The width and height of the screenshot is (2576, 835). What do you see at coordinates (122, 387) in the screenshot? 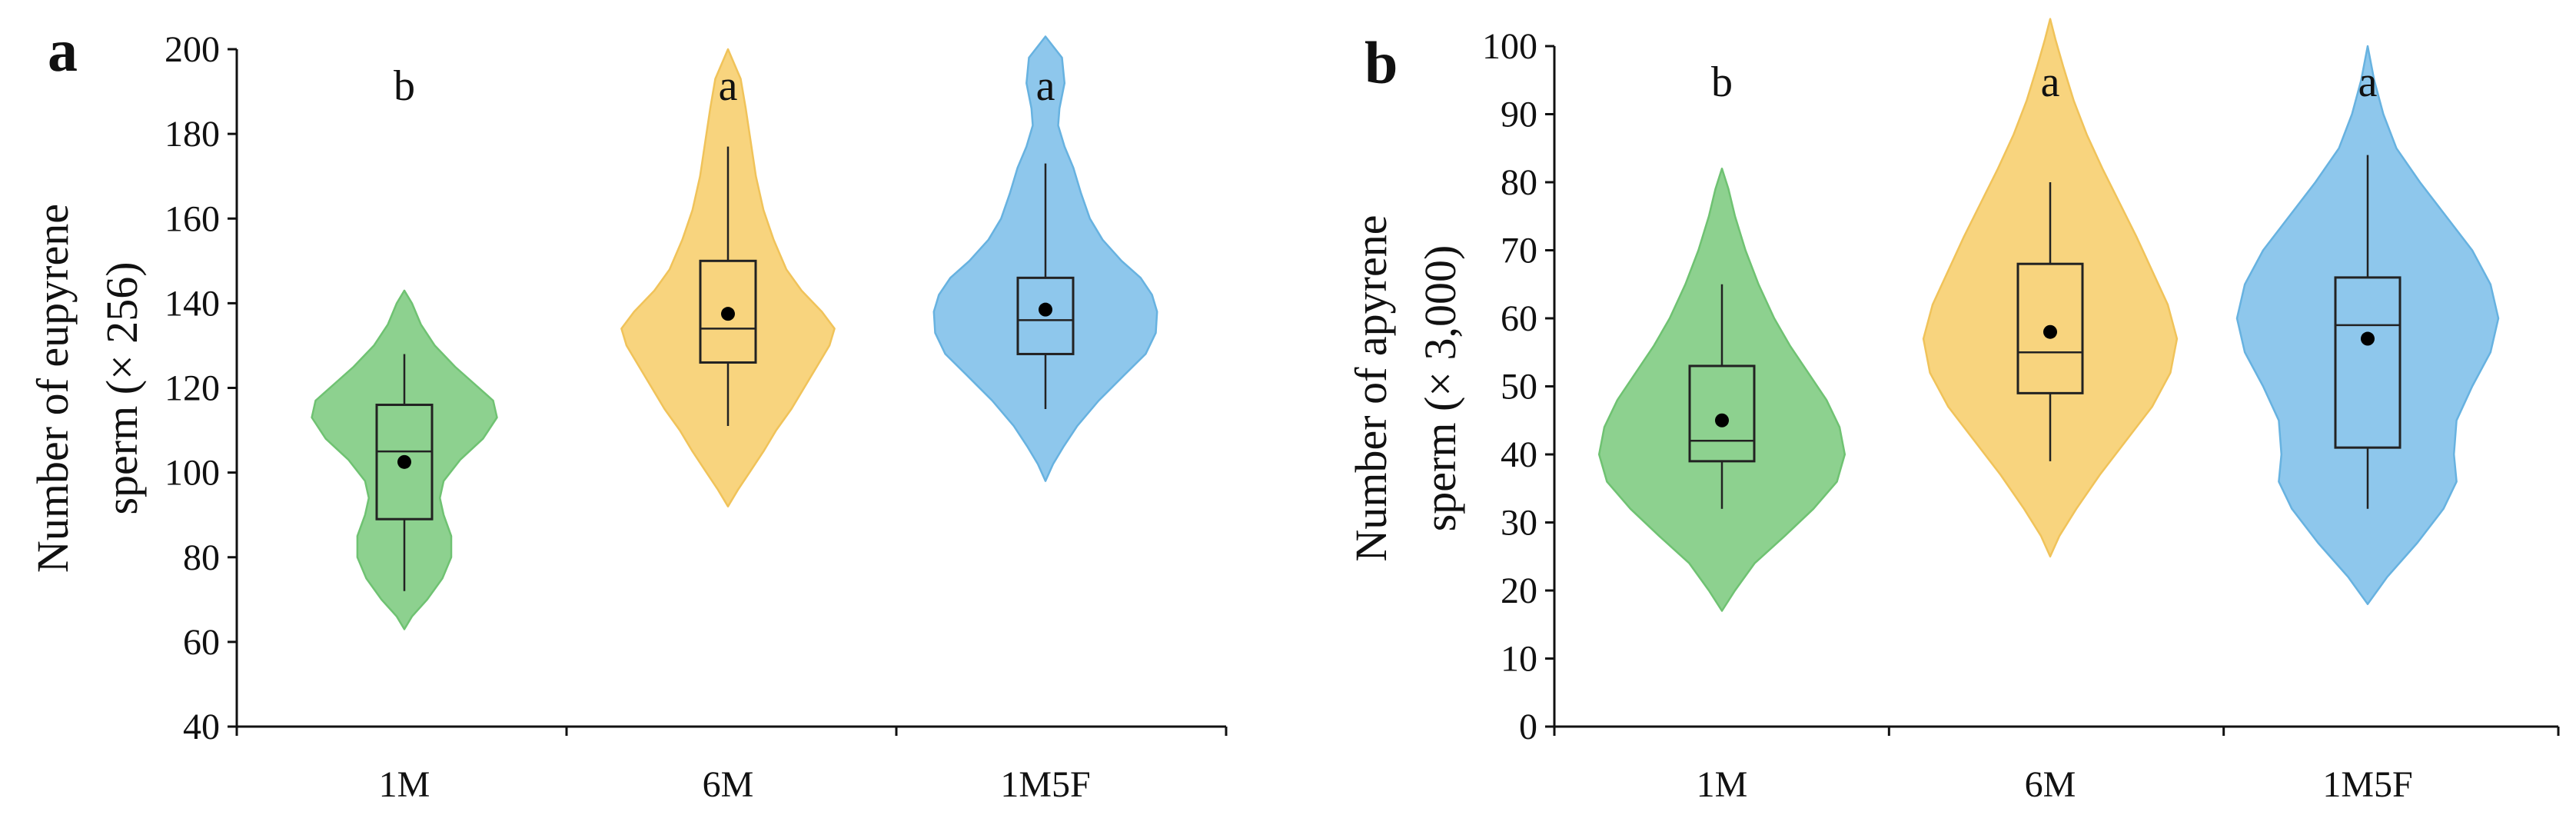
I see `y-axis-title-line2: sperm (× 256)` at bounding box center [122, 387].